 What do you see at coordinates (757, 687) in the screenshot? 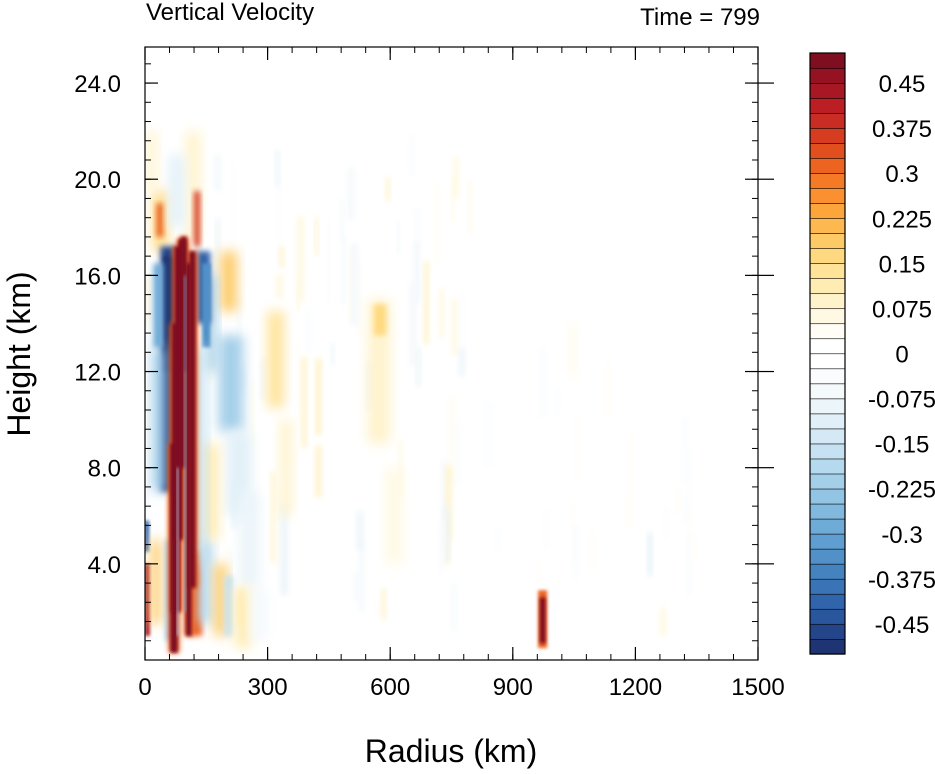
I see `x-tick-label: 1500` at bounding box center [757, 687].